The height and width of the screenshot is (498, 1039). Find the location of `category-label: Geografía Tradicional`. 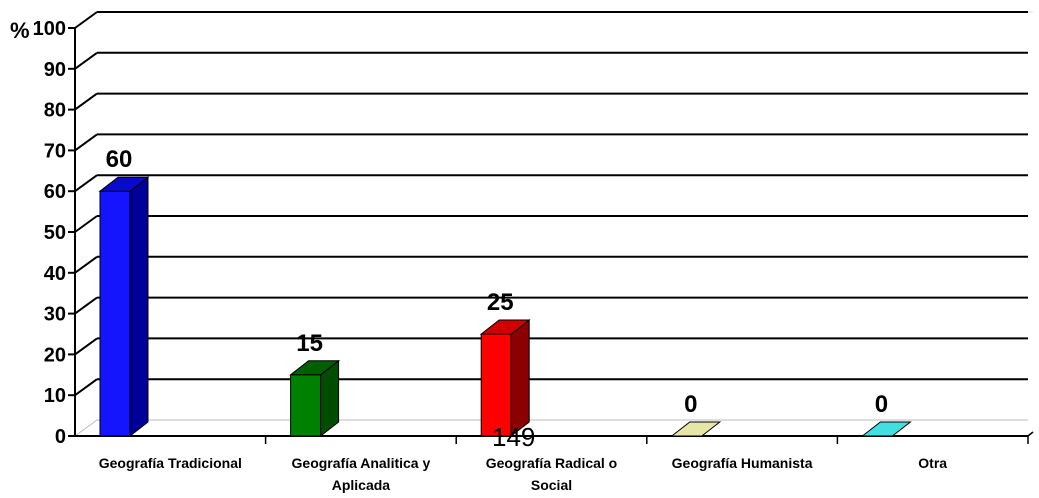

category-label: Geografía Tradicional is located at coordinates (170, 463).